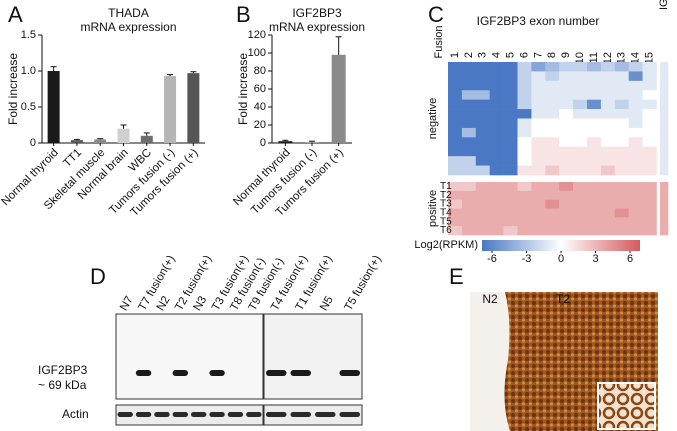 The width and height of the screenshot is (677, 431). What do you see at coordinates (446, 195) in the screenshot?
I see `row-label: T2` at bounding box center [446, 195].